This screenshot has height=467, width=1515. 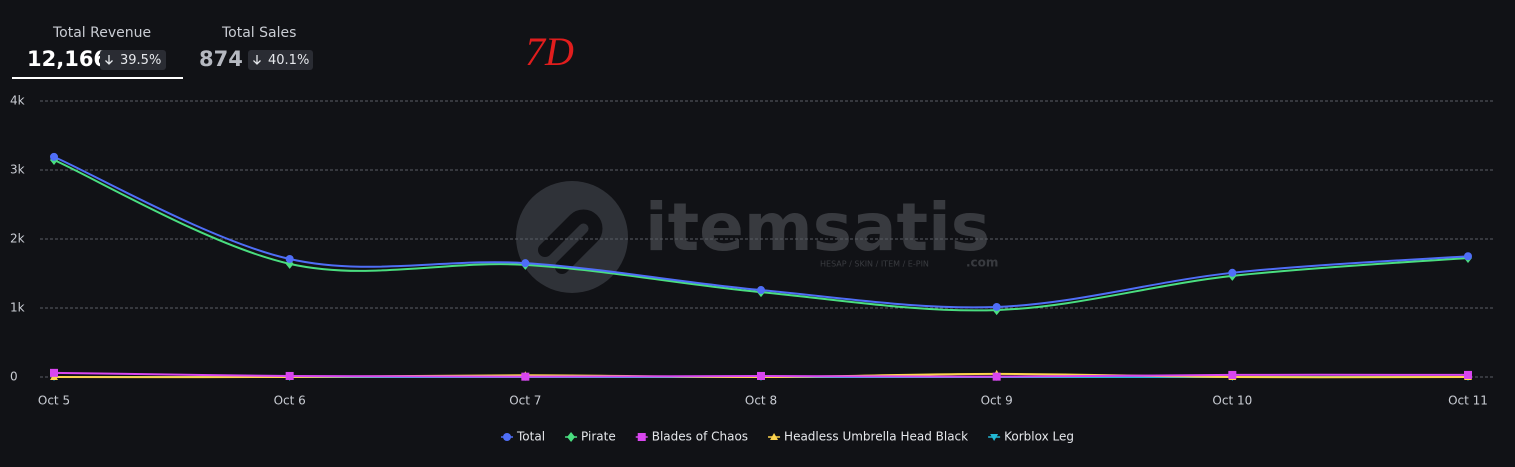 What do you see at coordinates (17, 170) in the screenshot?
I see `y-tick-label: 3k` at bounding box center [17, 170].